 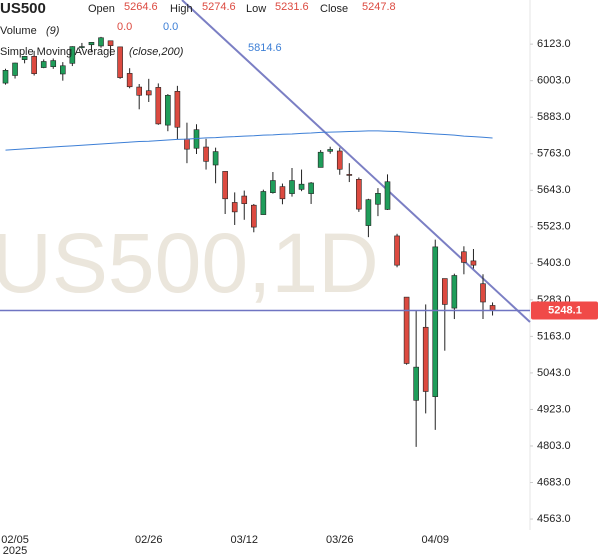 What do you see at coordinates (15, 540) in the screenshot?
I see `x-tick-label: 02/05` at bounding box center [15, 540].